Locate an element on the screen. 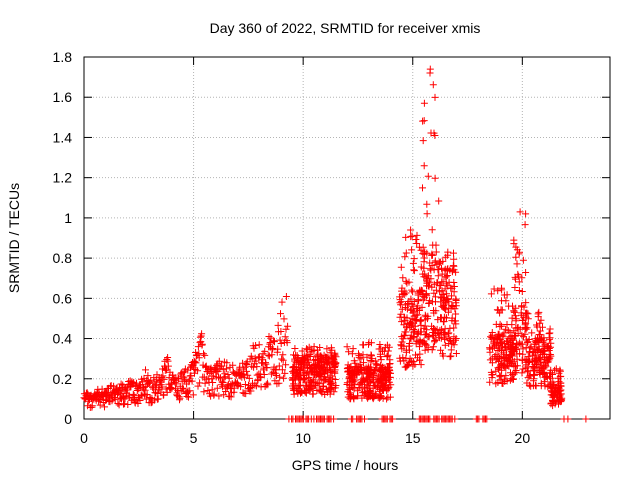 This screenshot has height=480, width=640. y-tick-label: 1.8 is located at coordinates (63, 57).